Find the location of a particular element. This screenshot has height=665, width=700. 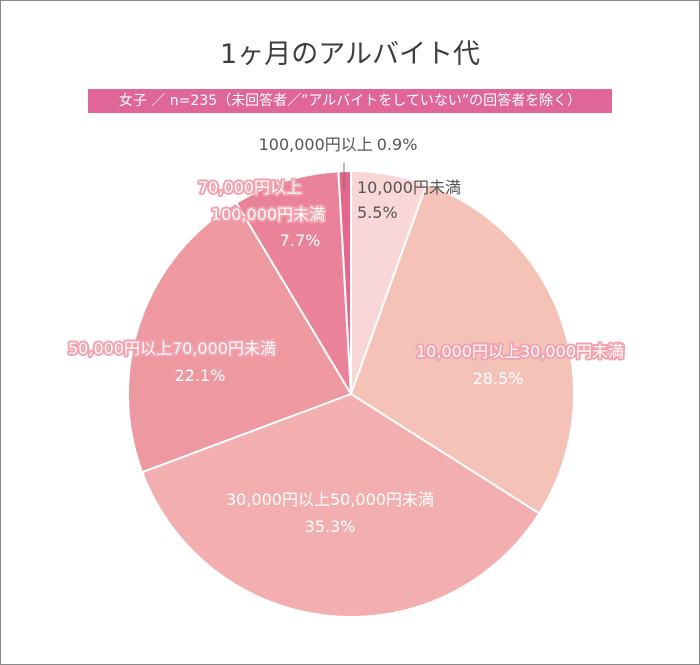

slice-label-70000-100000-line1: 70,000円以上 is located at coordinates (250, 187).